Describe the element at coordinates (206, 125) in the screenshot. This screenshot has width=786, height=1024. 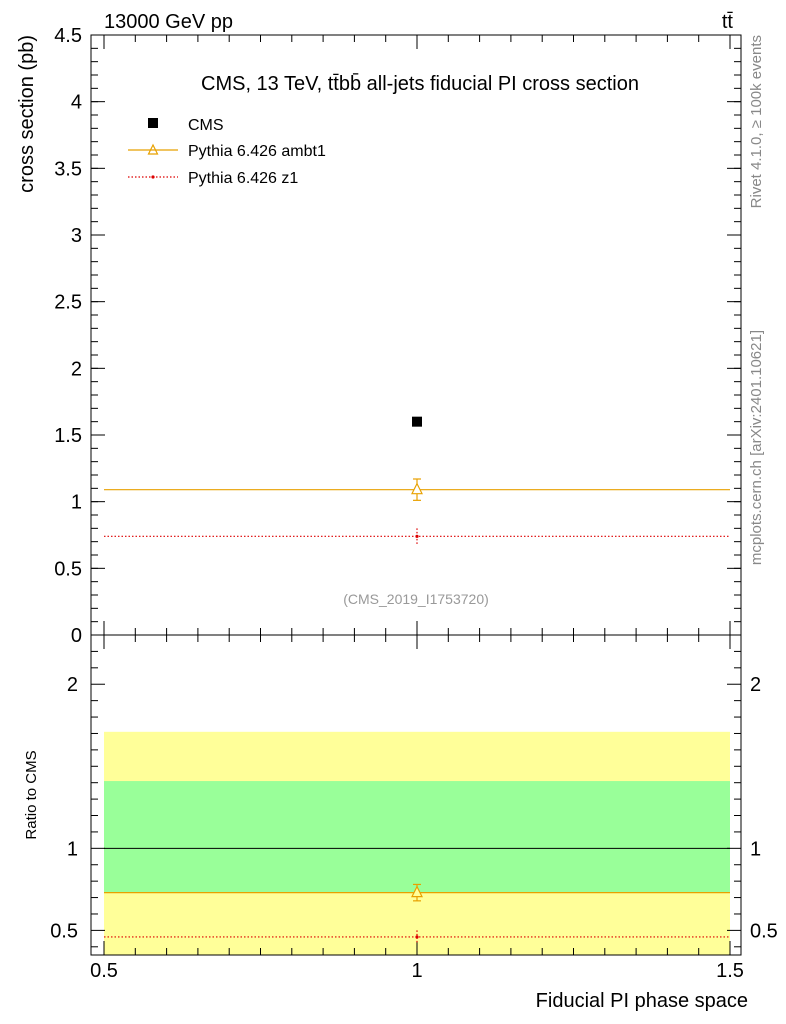
I see `legend-cms-label: CMS` at that location.